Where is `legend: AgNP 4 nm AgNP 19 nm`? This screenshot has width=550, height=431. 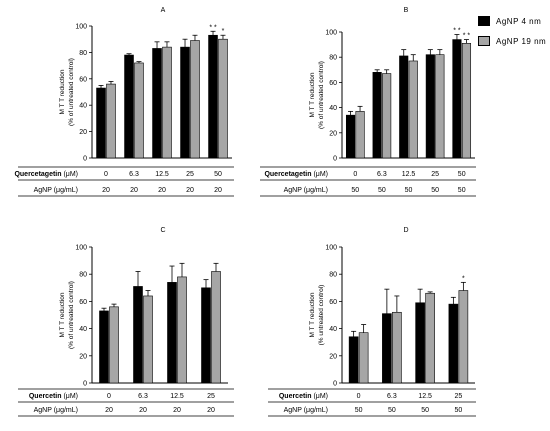
legend: AgNP 4 nm AgNP 19 nm is located at coordinates (514, 34).